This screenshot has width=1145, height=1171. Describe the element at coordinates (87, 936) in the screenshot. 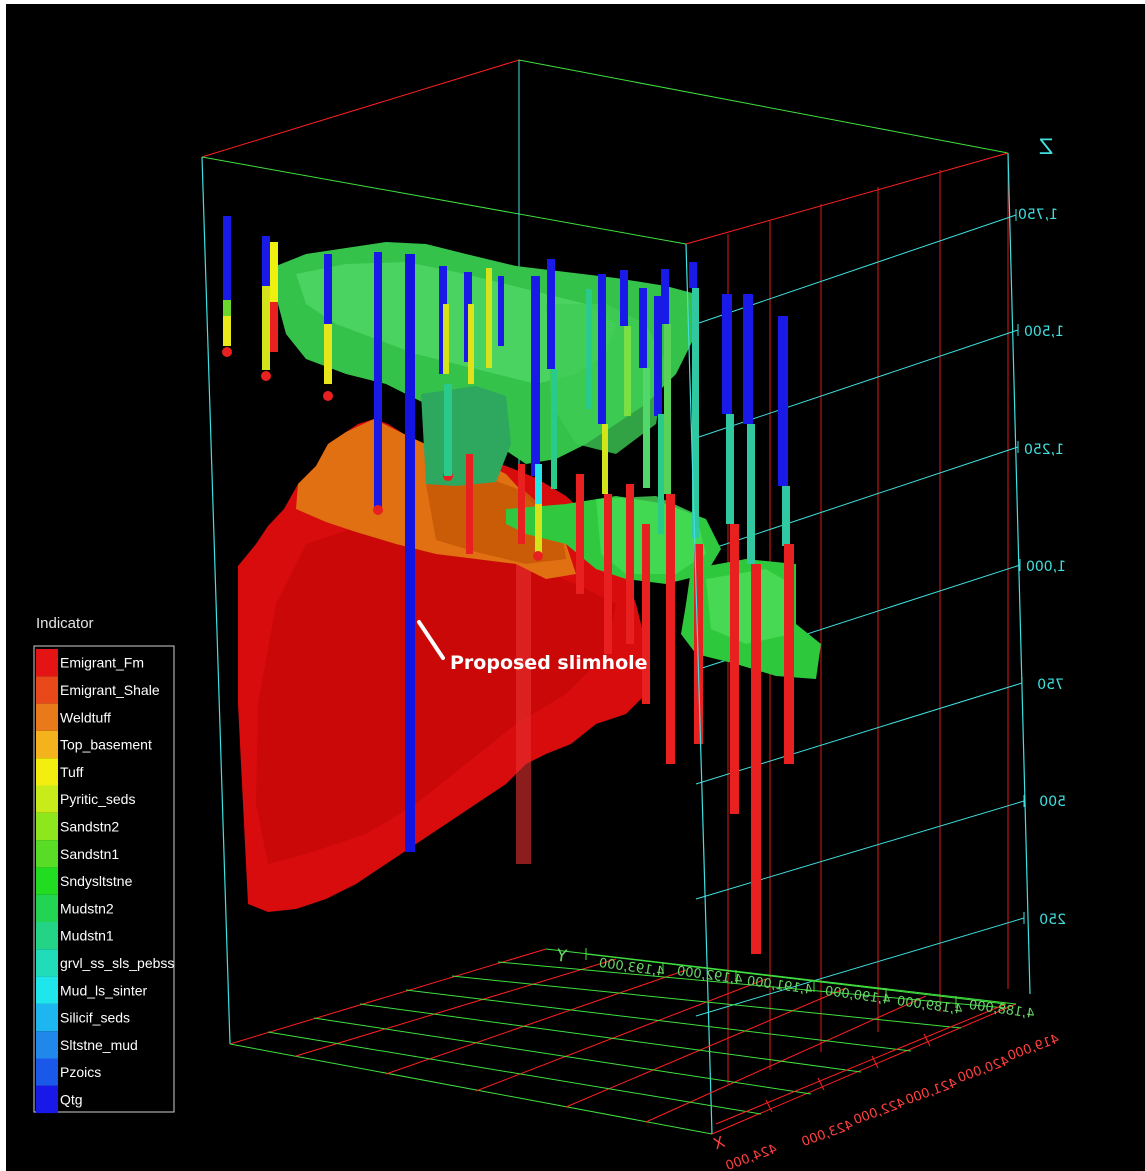

I see `legend-label: Mudstn1` at that location.